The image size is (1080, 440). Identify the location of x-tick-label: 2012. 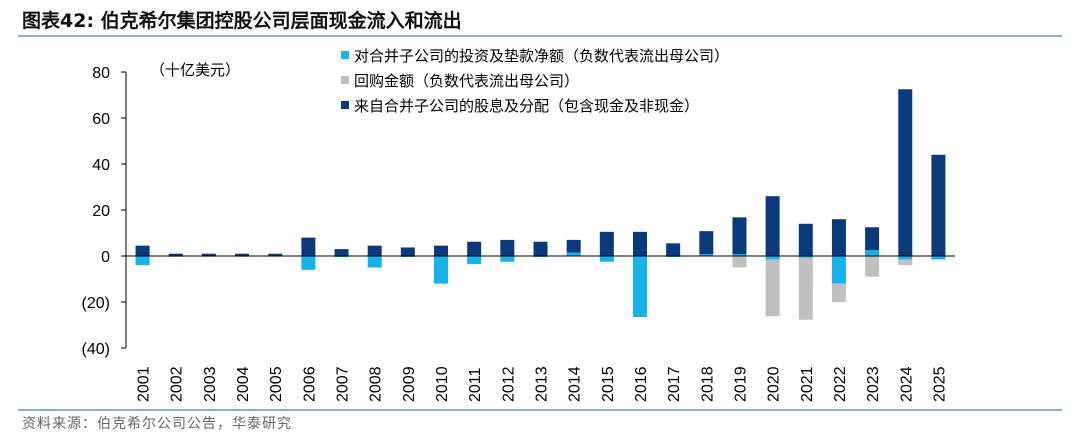
(508, 384).